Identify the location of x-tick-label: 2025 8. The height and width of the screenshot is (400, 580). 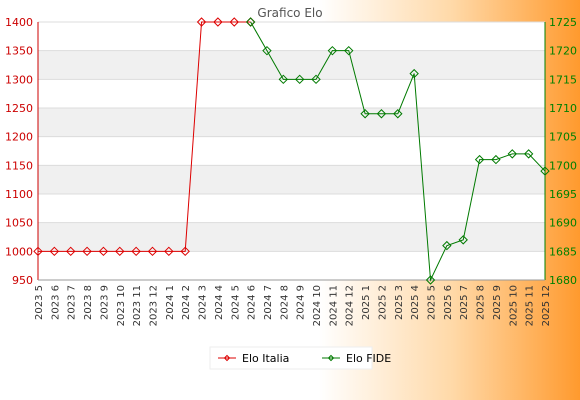
(481, 302).